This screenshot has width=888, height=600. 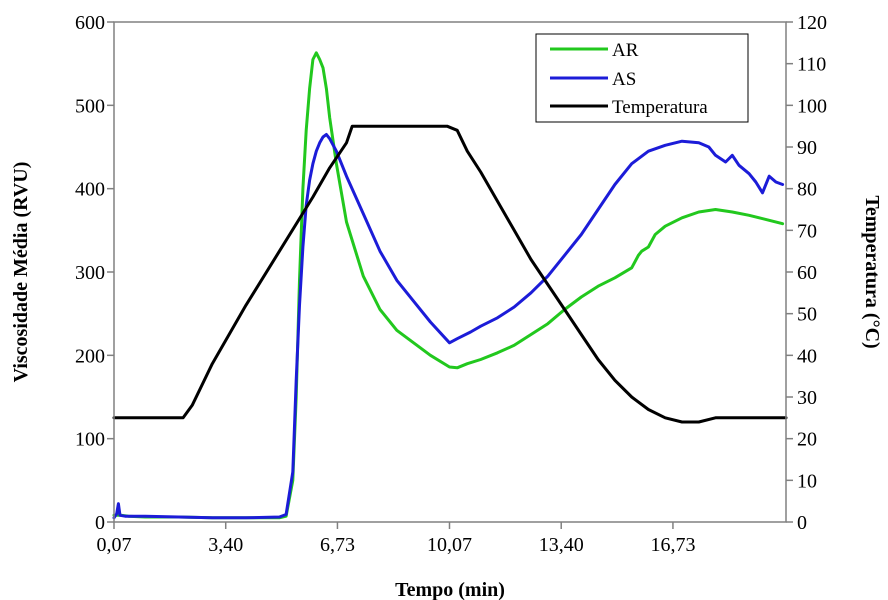 What do you see at coordinates (21, 272) in the screenshot?
I see `y-axis-title: Viscosidade Média (RVU)` at bounding box center [21, 272].